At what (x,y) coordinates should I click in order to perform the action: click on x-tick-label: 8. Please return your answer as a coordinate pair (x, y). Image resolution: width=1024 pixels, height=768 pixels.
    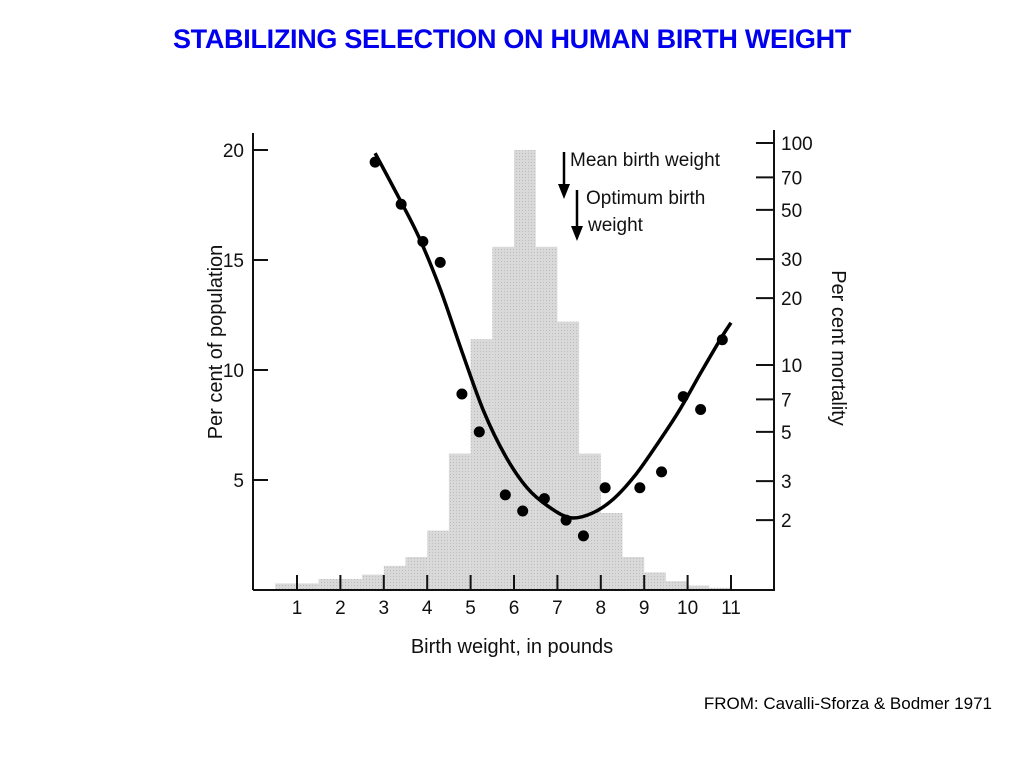
    Looking at the image, I should click on (601, 608).